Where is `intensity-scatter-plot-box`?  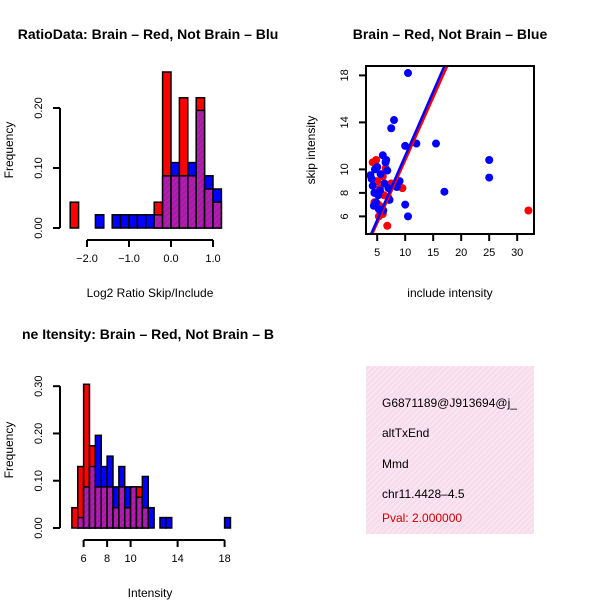
intensity-scatter-plot-box is located at coordinates (450, 150).